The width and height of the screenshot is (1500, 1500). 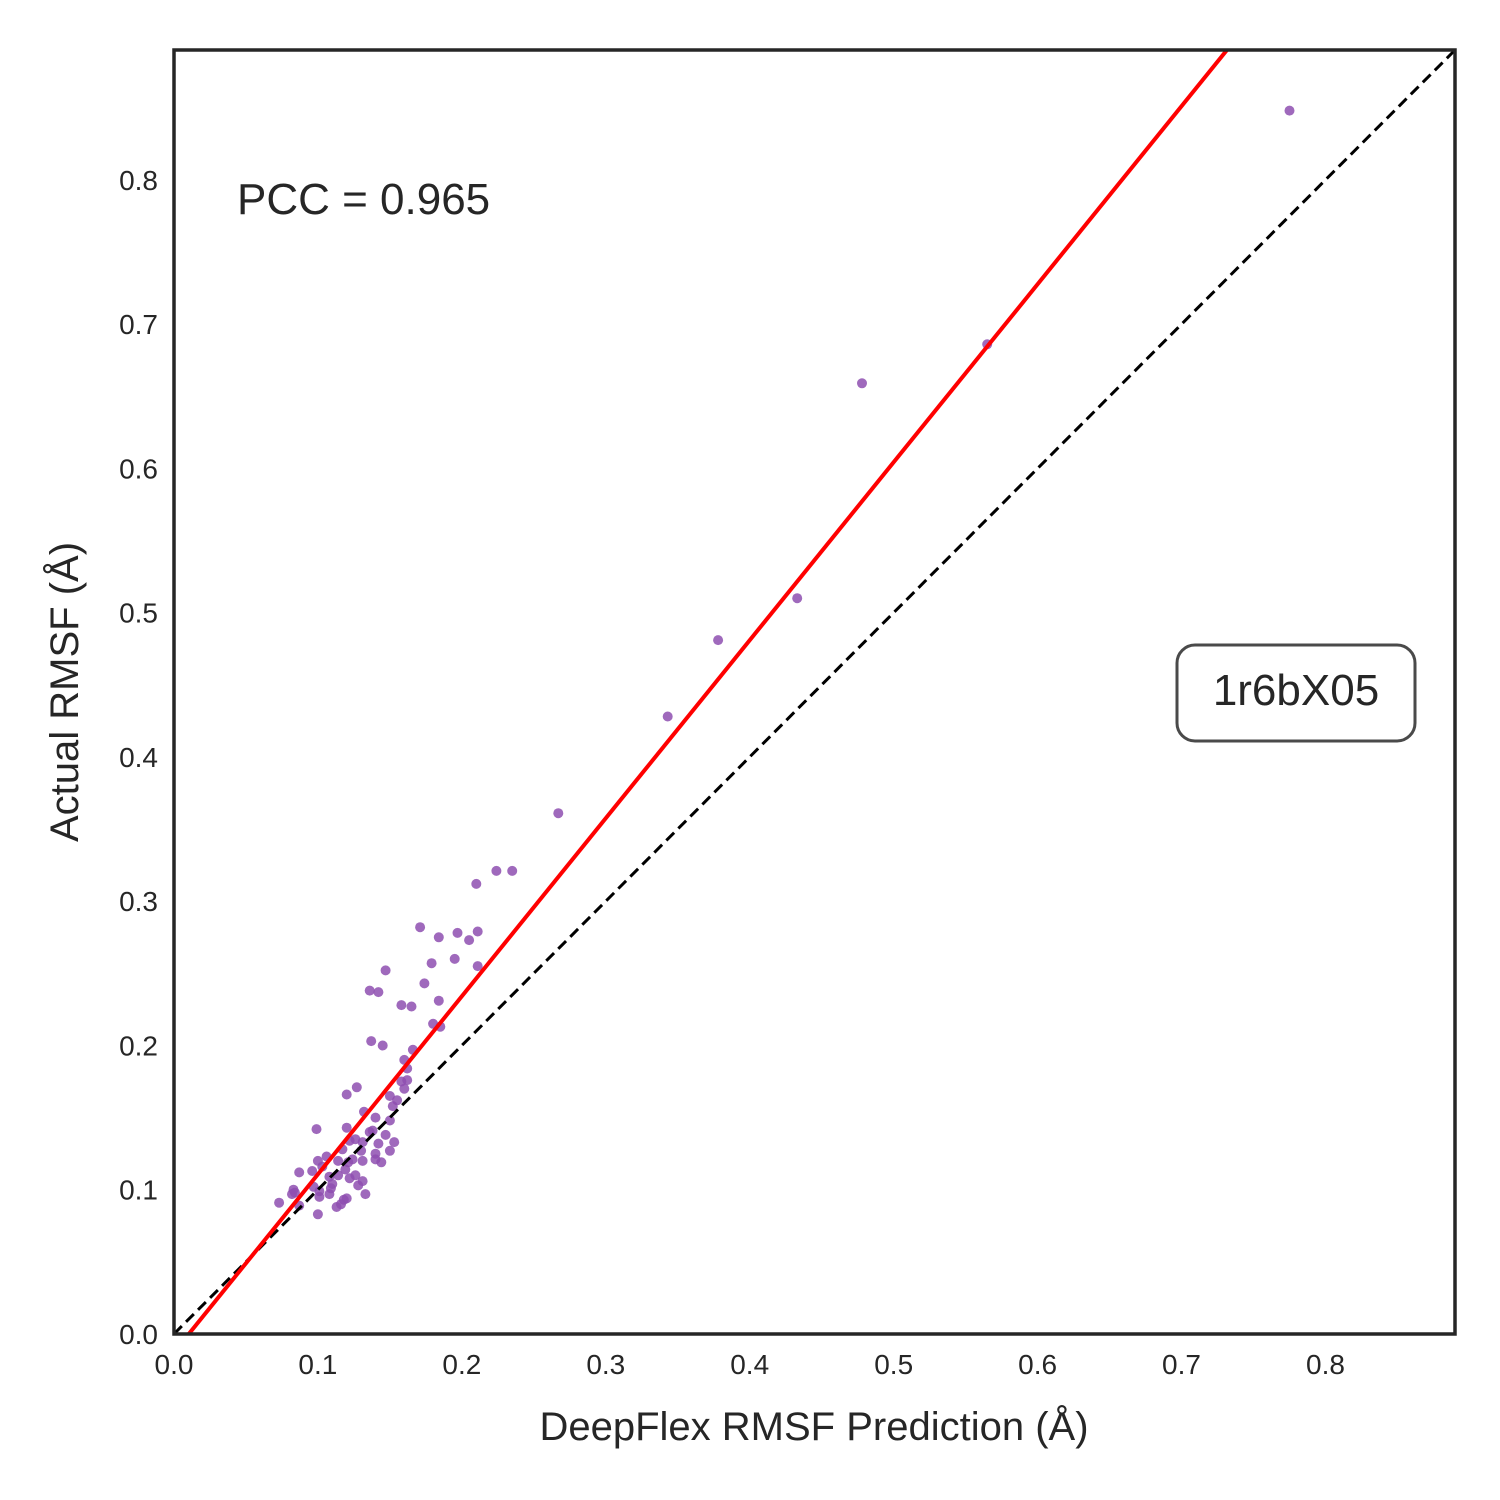 I want to click on y-tick-label: 0.6, so click(x=138, y=468).